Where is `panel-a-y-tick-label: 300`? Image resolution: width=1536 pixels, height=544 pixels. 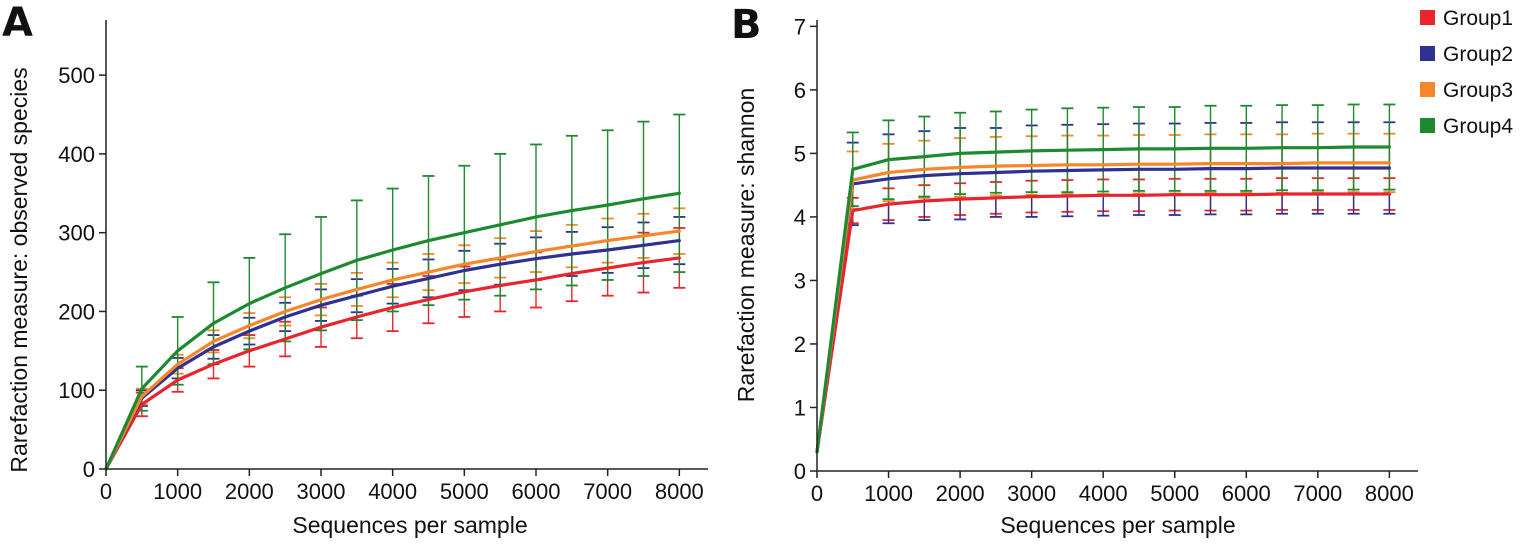 panel-a-y-tick-label: 300 is located at coordinates (76, 233).